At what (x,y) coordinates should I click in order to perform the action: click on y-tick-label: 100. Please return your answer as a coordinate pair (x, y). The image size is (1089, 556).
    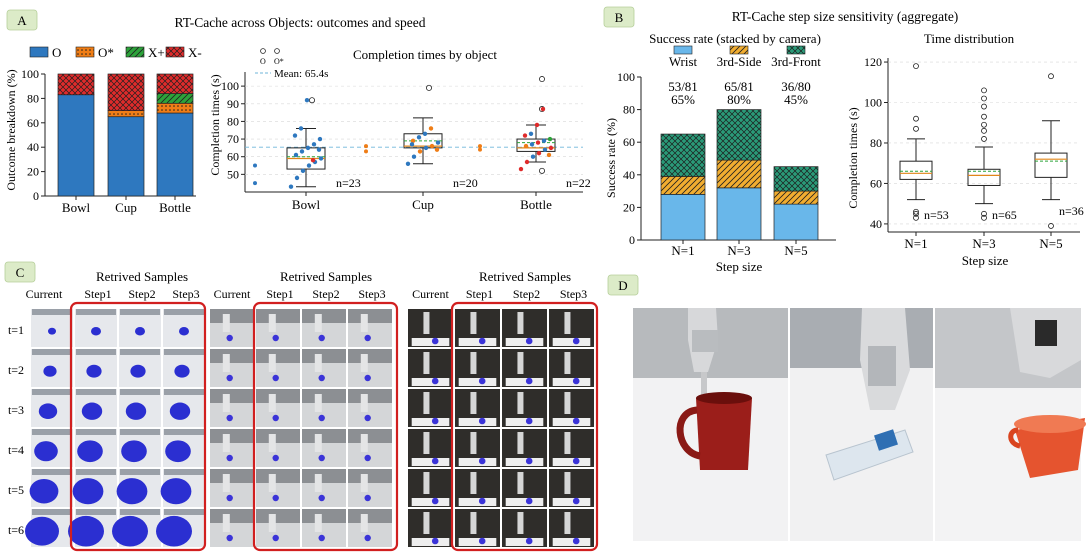
    Looking at the image, I should click on (626, 77).